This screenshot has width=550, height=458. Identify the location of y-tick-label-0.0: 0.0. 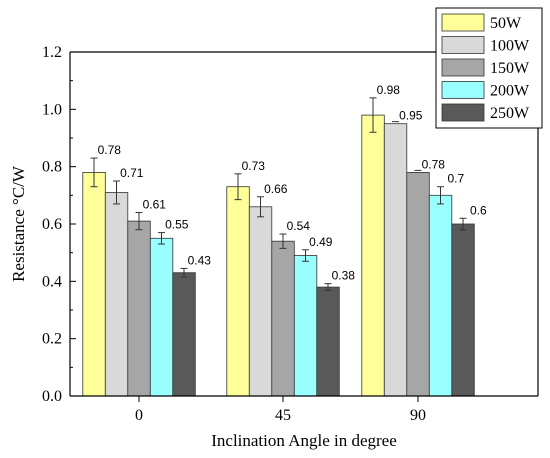
(52, 396).